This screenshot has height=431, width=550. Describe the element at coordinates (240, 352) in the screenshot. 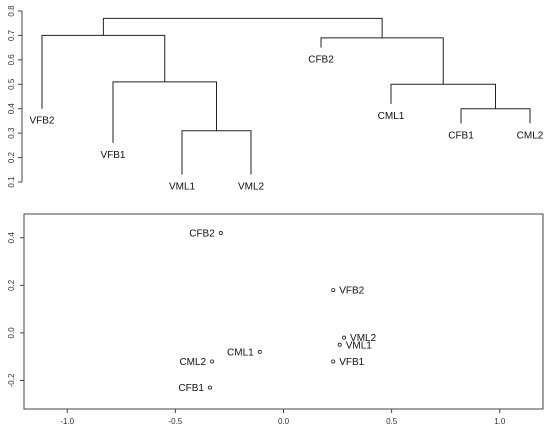

I see `scatter-point-label-cml1: CML1` at that location.